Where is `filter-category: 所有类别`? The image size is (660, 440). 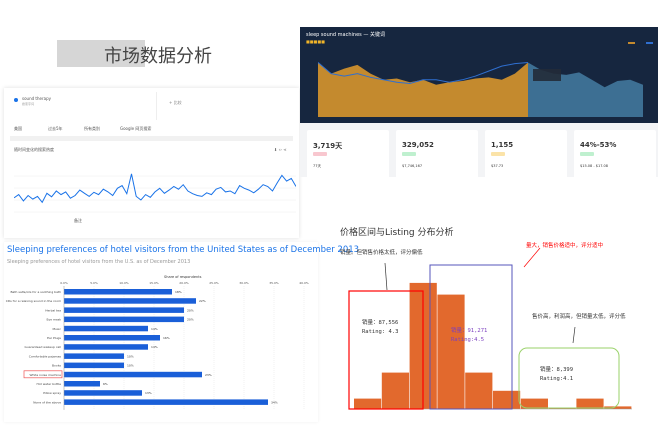
filter-category: 所有类别 is located at coordinates (92, 128).